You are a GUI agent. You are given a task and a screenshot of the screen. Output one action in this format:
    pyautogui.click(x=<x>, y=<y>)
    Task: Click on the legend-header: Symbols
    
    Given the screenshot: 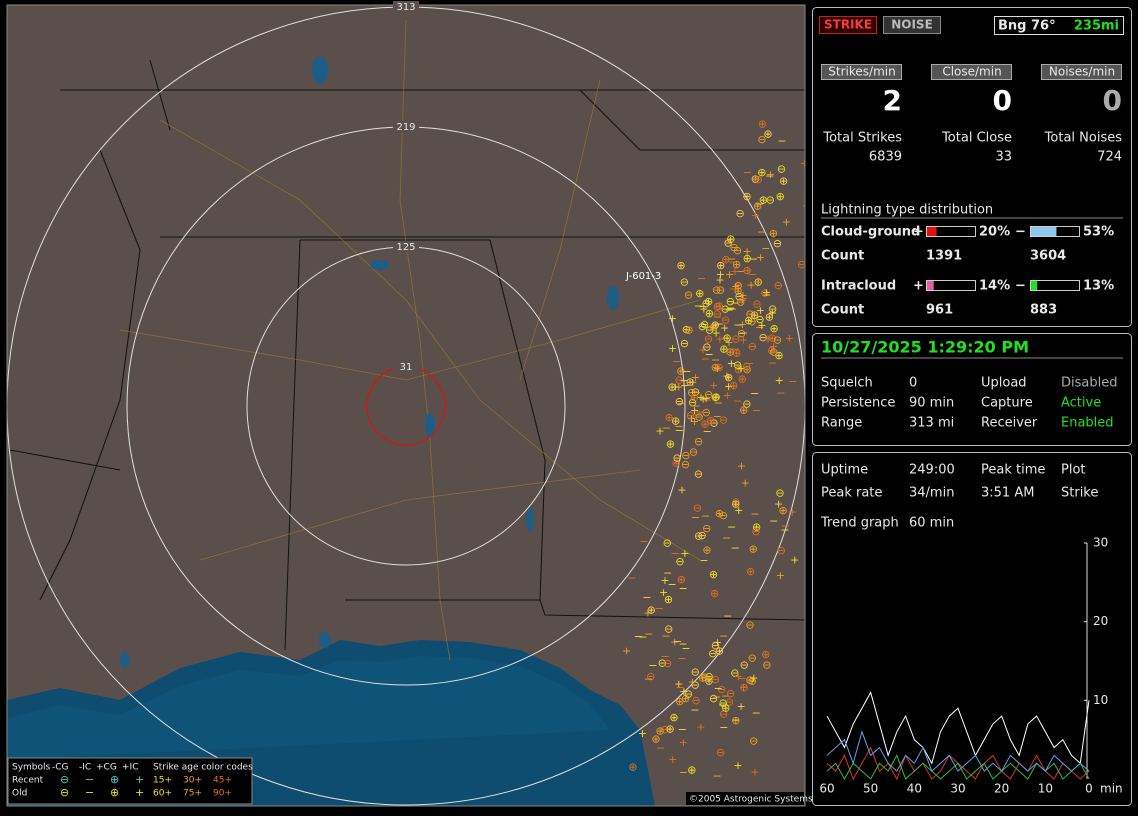 What is the action you would take?
    pyautogui.click(x=31, y=768)
    